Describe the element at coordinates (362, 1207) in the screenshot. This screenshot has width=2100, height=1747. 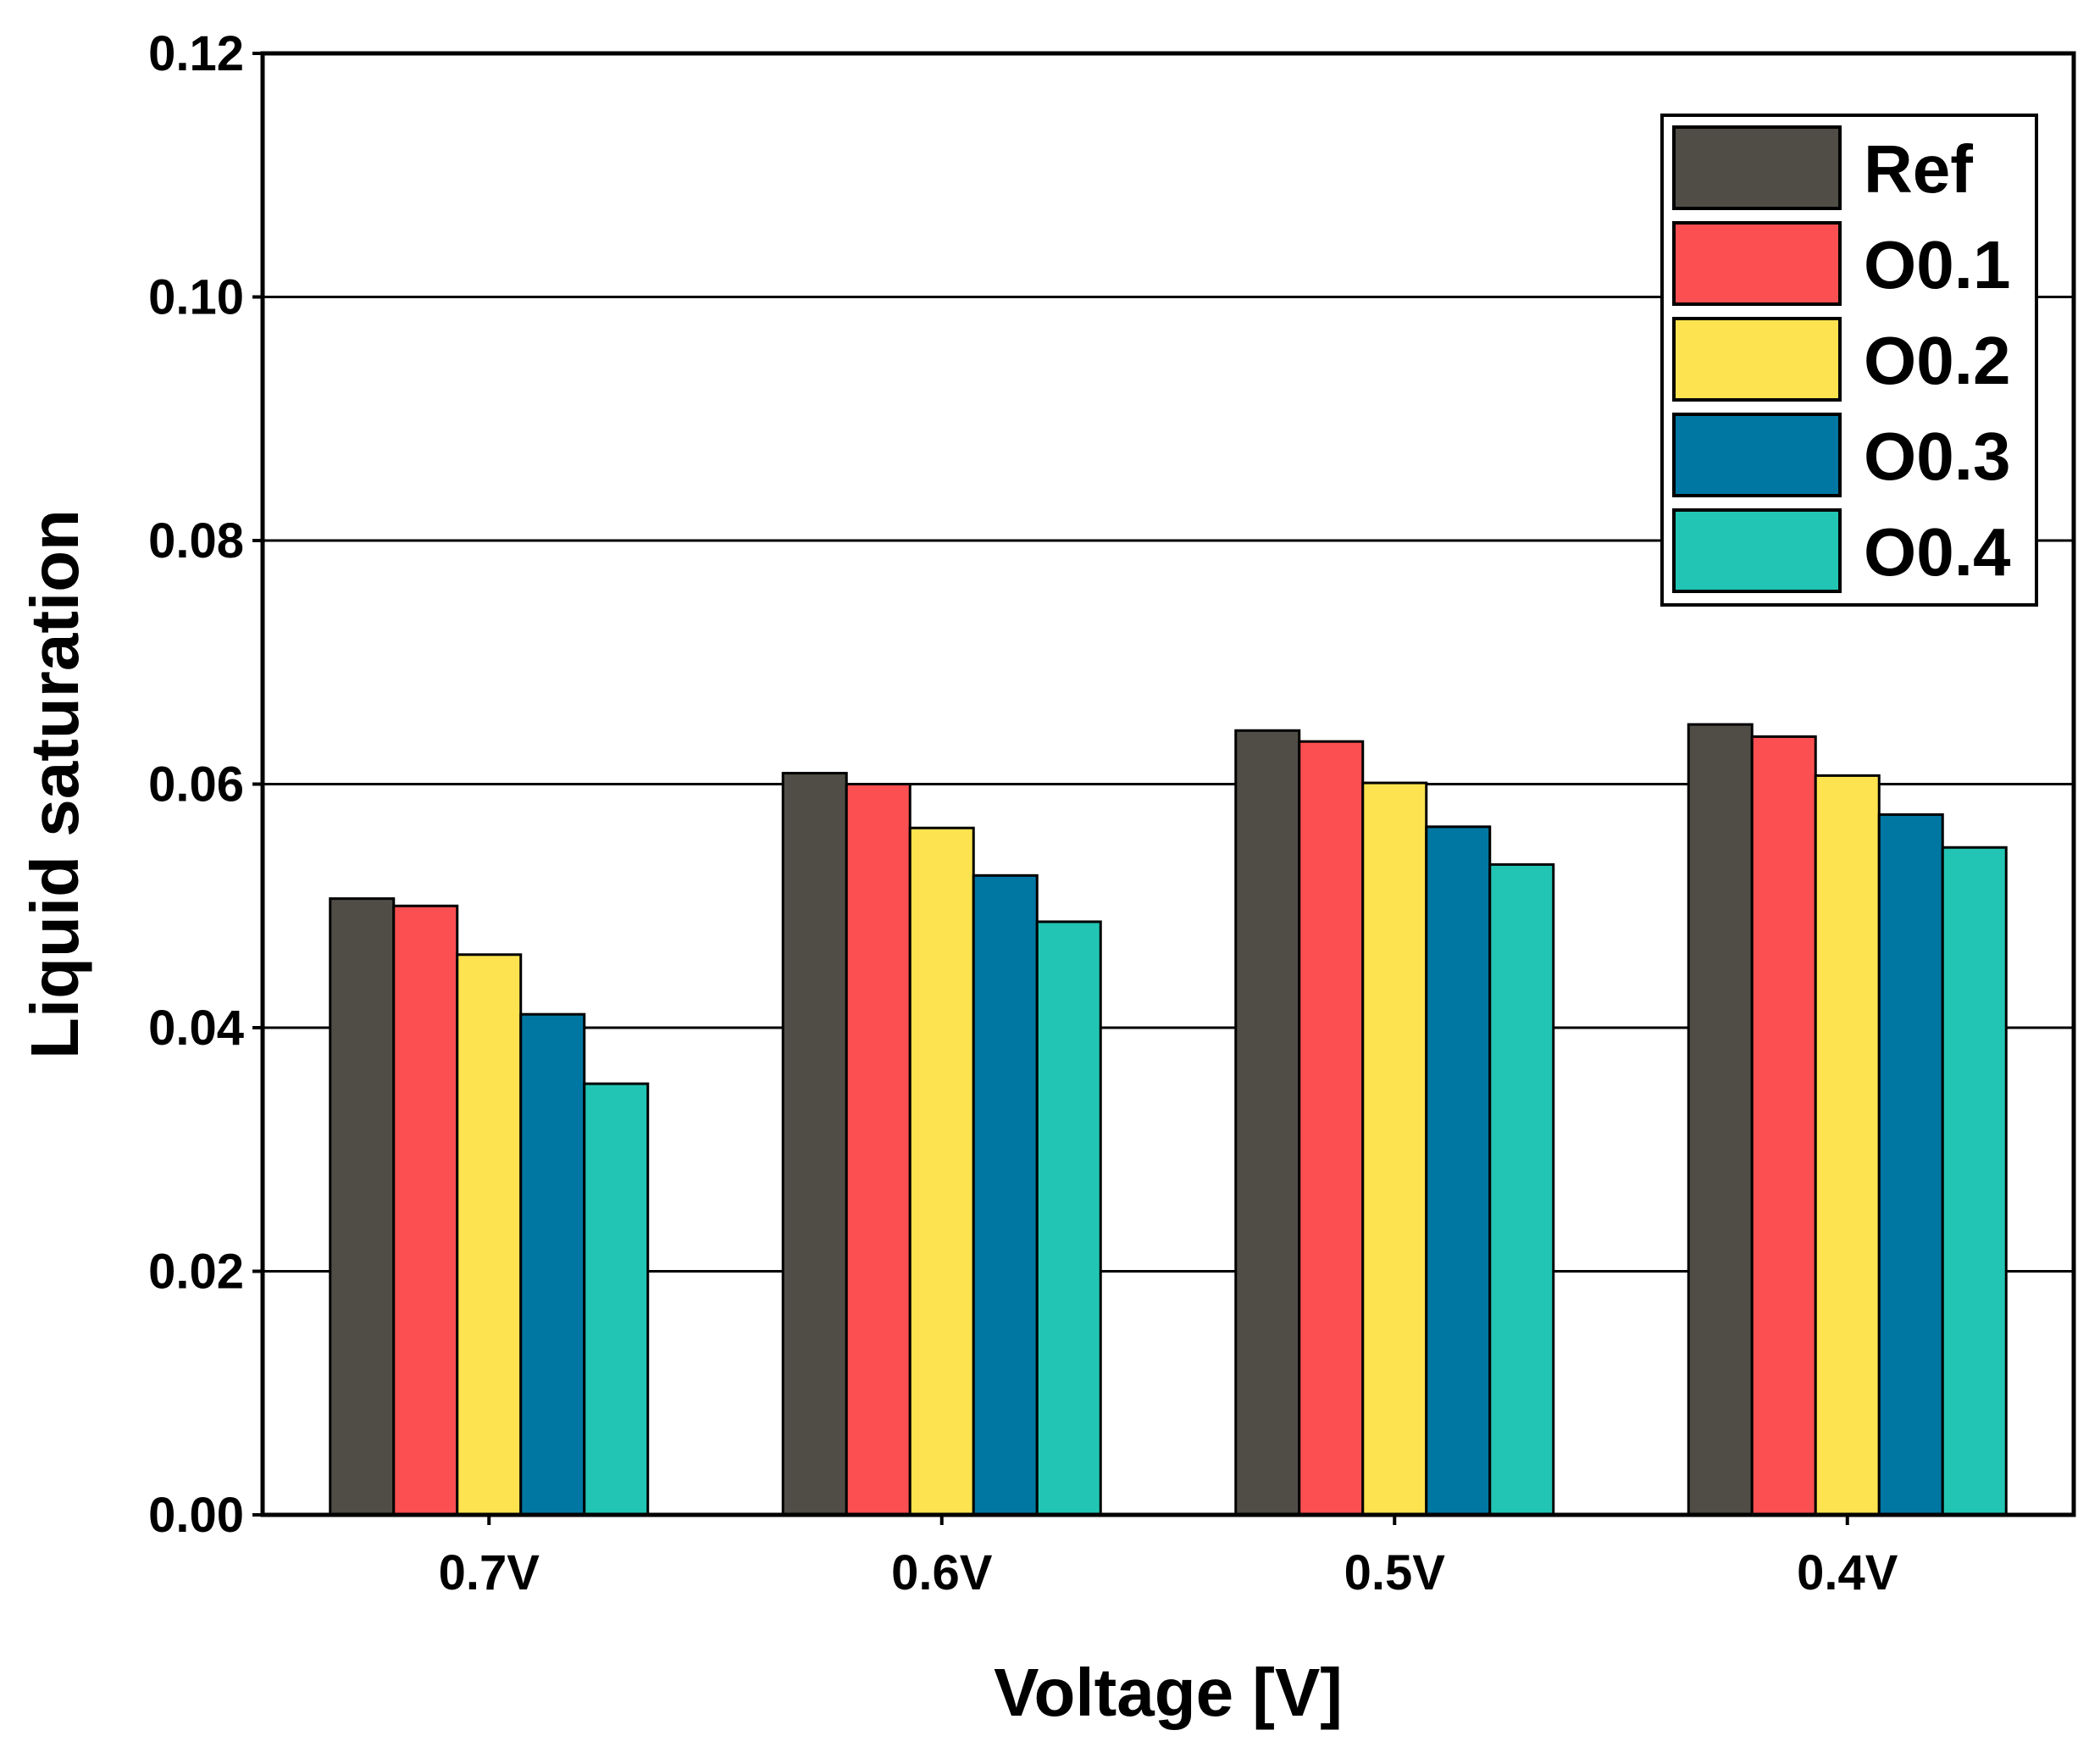
I see `bar-ref-07v` at that location.